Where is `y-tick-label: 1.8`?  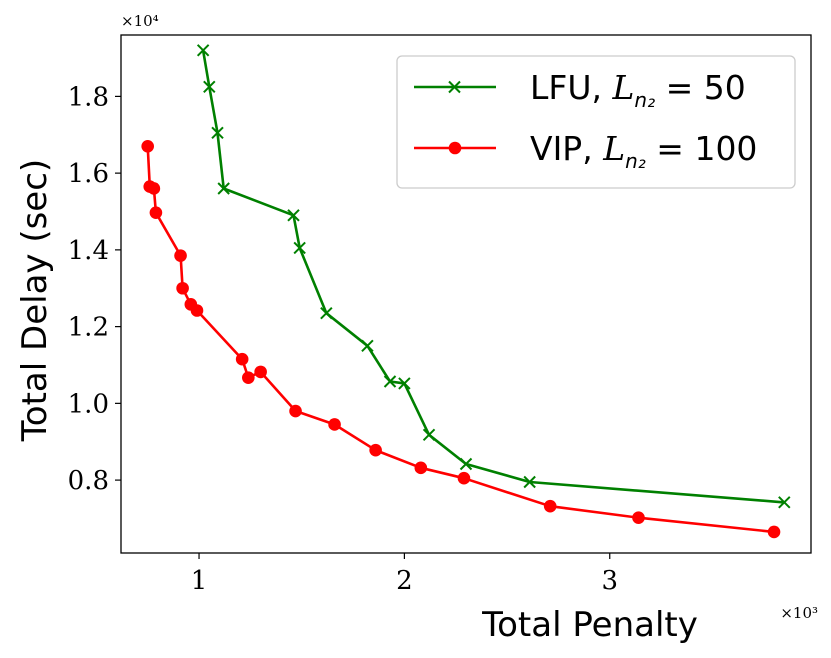 y-tick-label: 1.8 is located at coordinates (88, 97).